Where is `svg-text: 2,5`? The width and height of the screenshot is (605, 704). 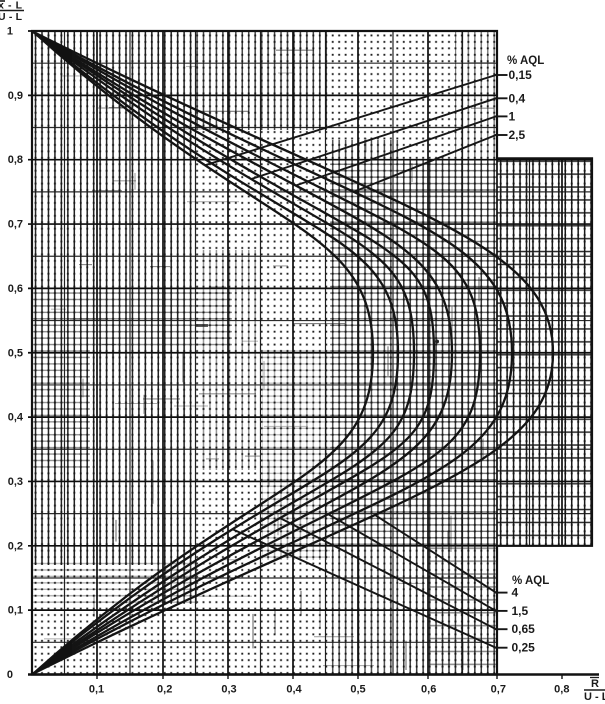 svg-text: 2,5 is located at coordinates (517, 135).